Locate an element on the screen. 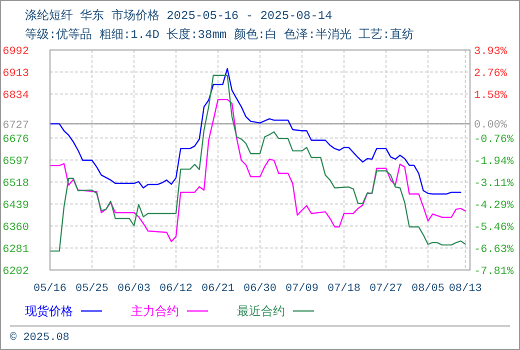 The height and width of the screenshot is (350, 520). y-tick-label: 6360 is located at coordinates (15, 228).